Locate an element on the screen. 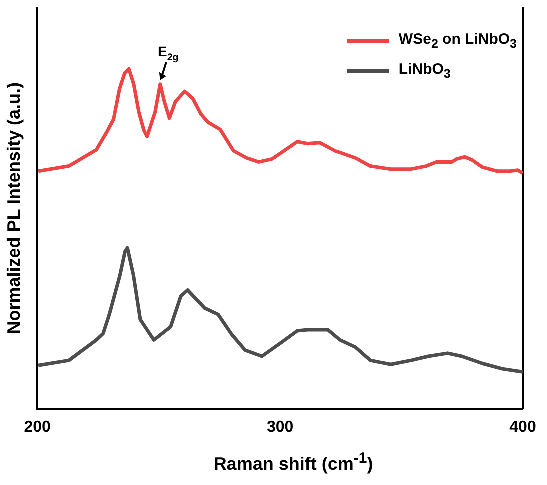  x-tick-label: 300 is located at coordinates (280, 427).